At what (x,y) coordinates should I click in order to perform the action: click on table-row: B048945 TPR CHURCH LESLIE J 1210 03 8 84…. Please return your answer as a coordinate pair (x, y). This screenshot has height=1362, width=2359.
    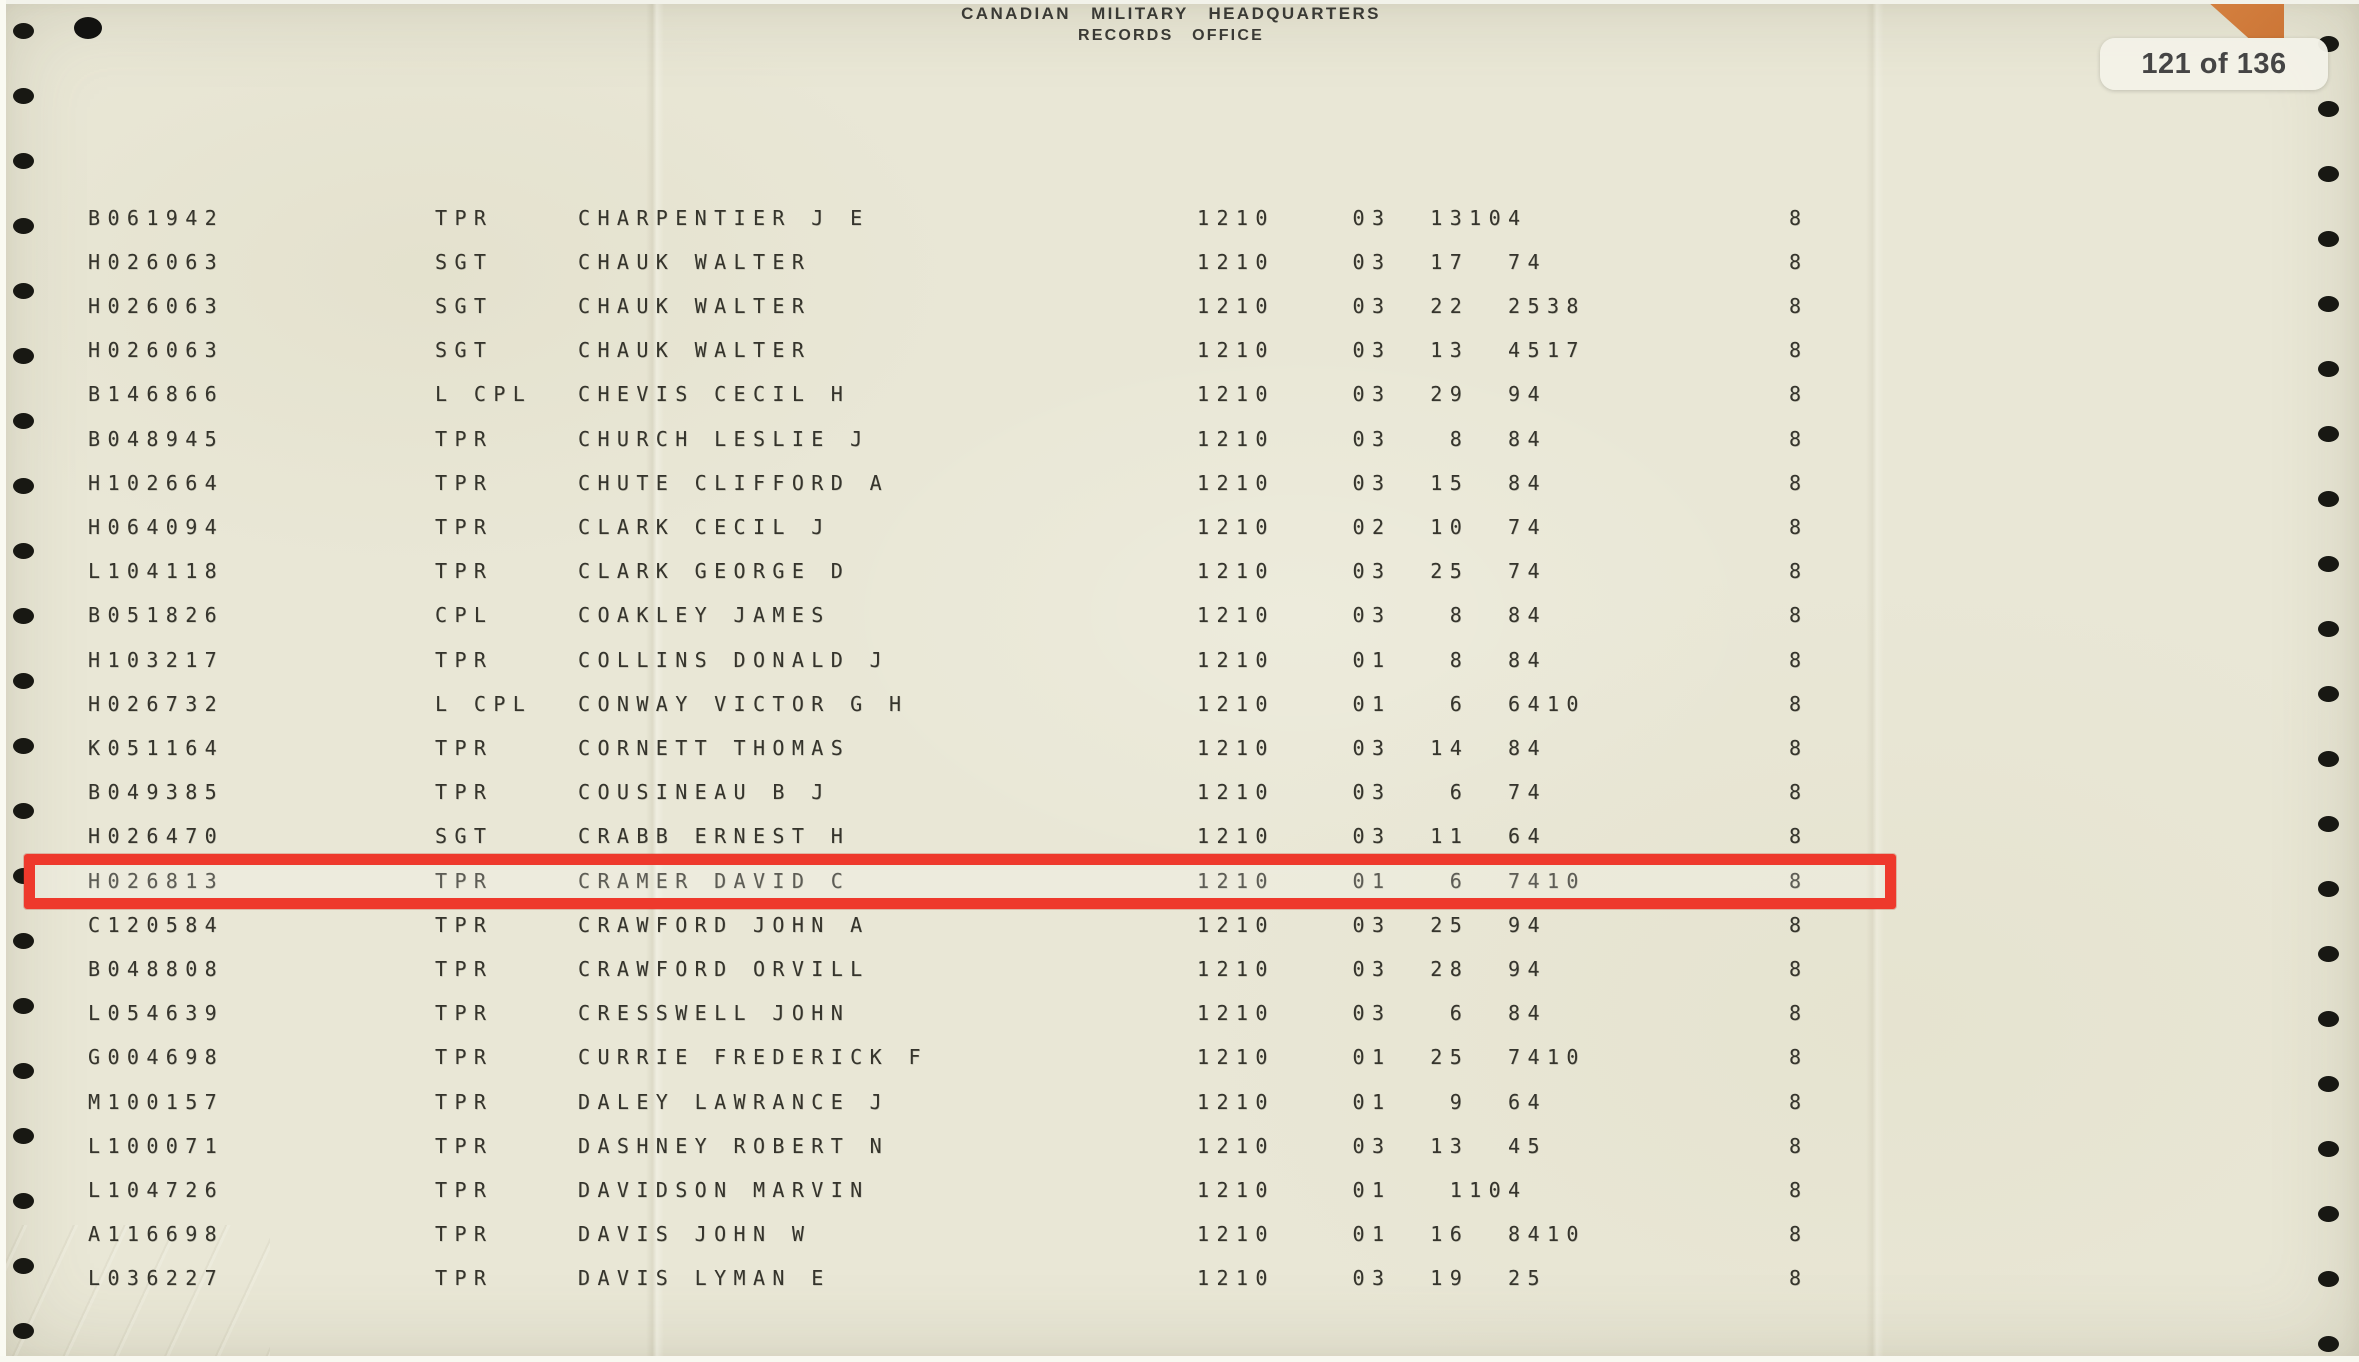
    Looking at the image, I should click on (1179, 439).